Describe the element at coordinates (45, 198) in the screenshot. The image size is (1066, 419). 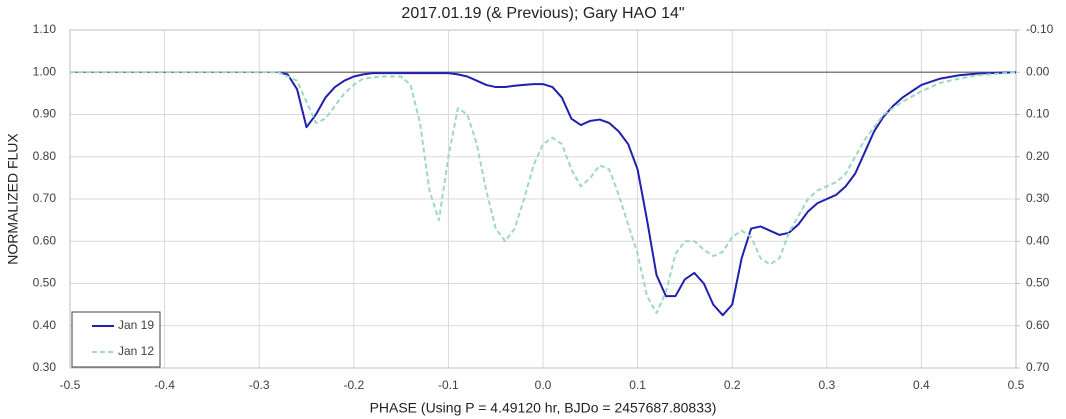
I see `y-tick-label: 0.70` at that location.